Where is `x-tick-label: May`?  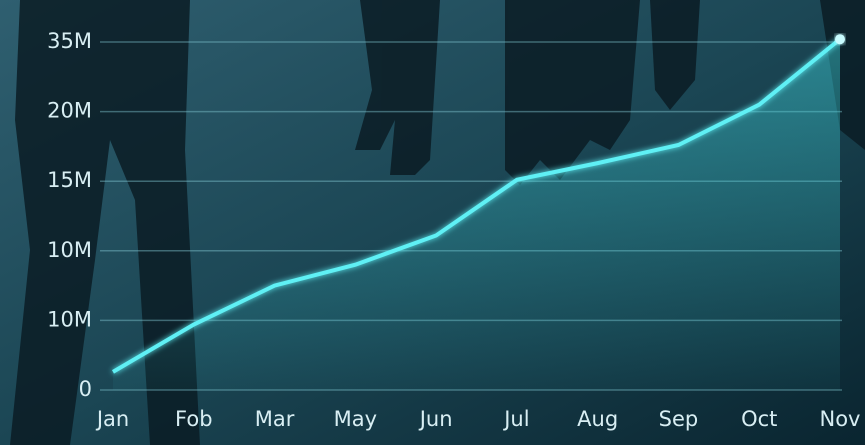 x-tick-label: May is located at coordinates (355, 419).